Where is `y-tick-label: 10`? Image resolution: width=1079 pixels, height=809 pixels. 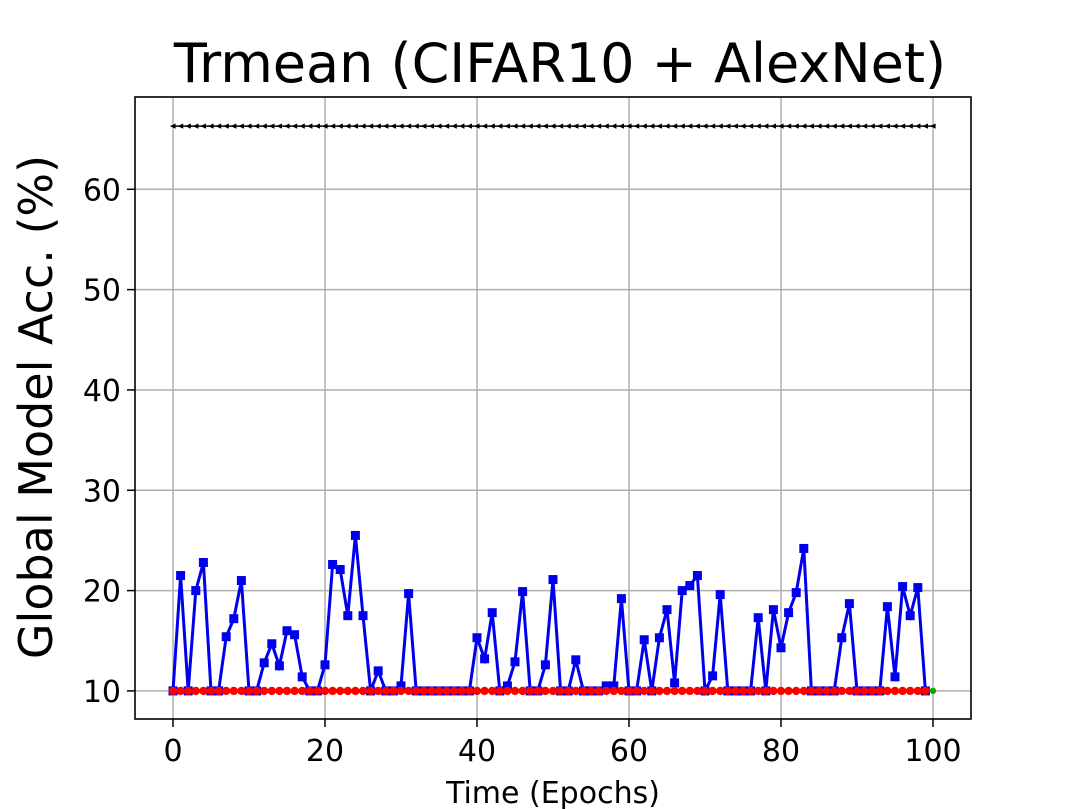
y-tick-label: 10 is located at coordinates (102, 692).